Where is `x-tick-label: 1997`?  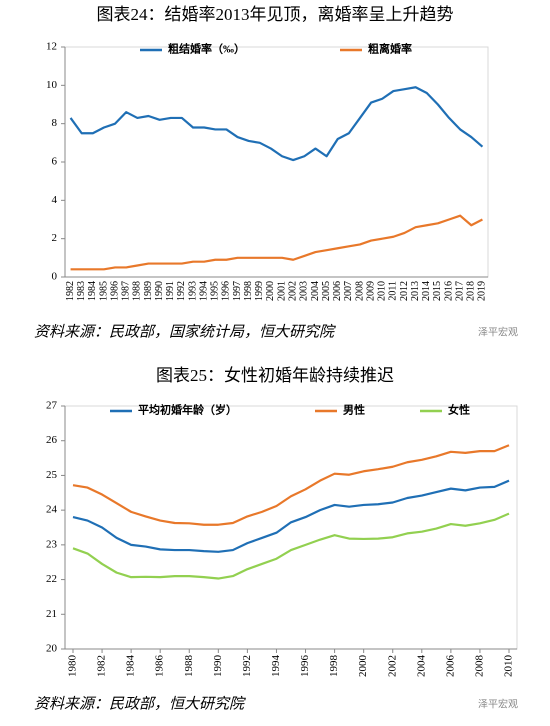 x-tick-label: 1997 is located at coordinates (237, 291).